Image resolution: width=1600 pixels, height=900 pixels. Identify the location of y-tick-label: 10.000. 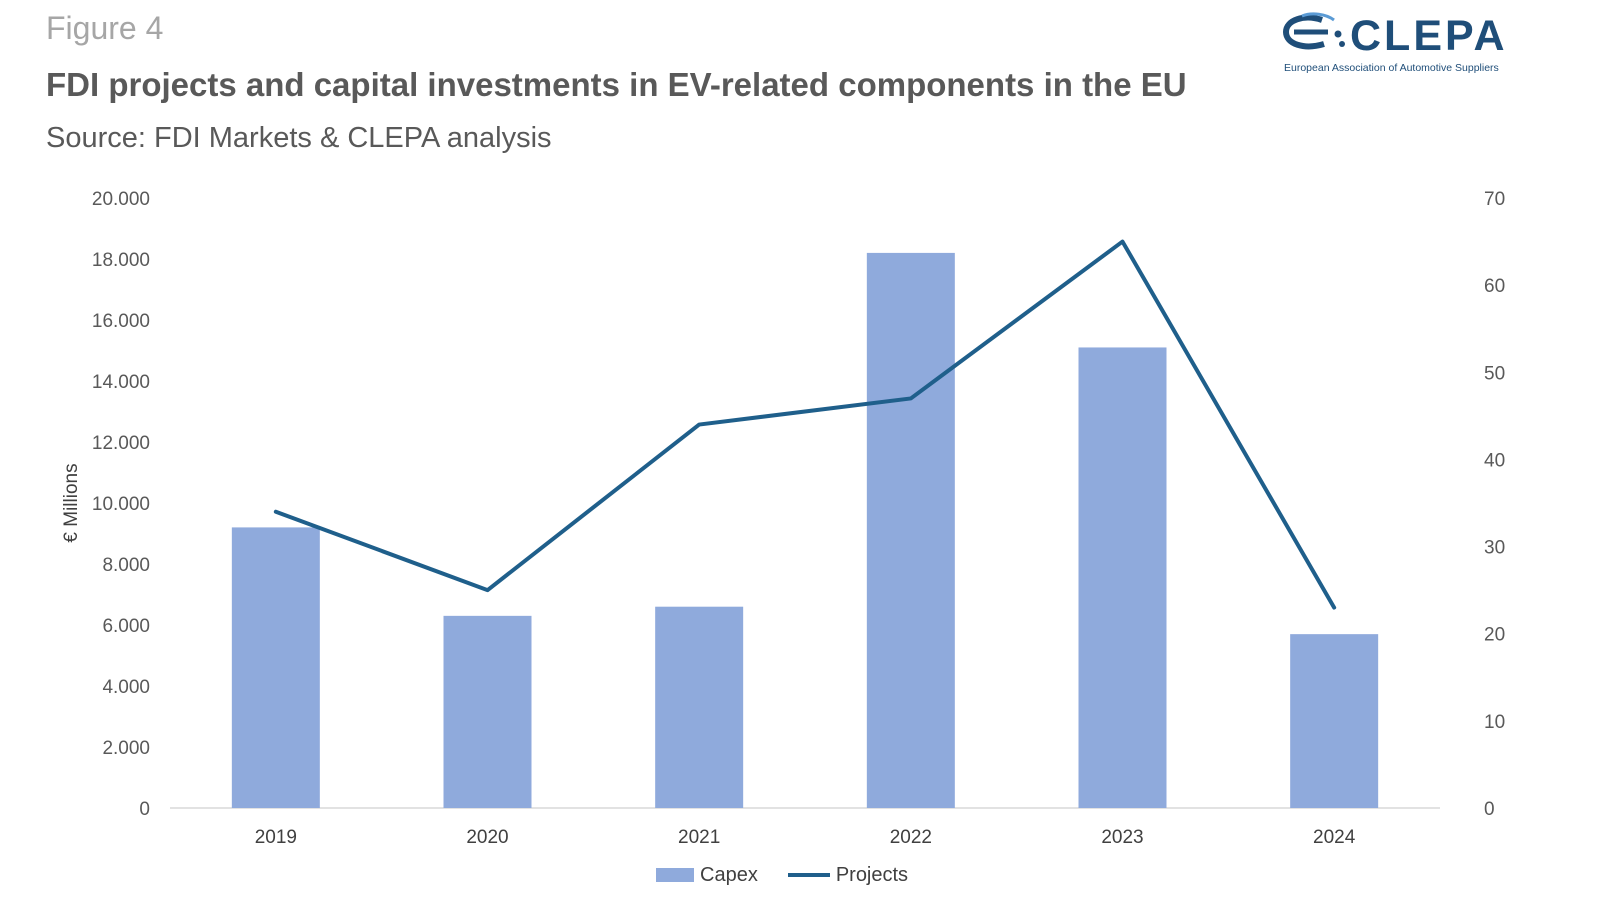
(121, 504).